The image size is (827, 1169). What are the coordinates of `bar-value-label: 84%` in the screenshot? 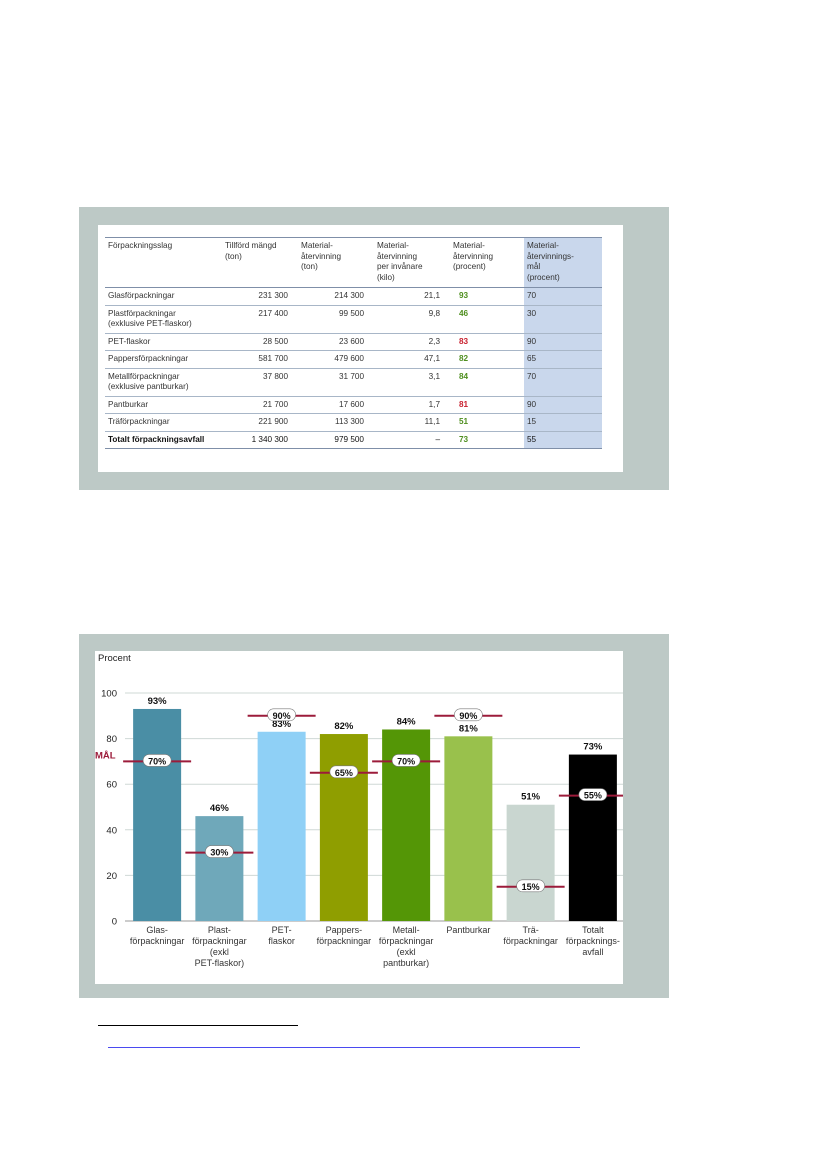 It's located at (407, 721).